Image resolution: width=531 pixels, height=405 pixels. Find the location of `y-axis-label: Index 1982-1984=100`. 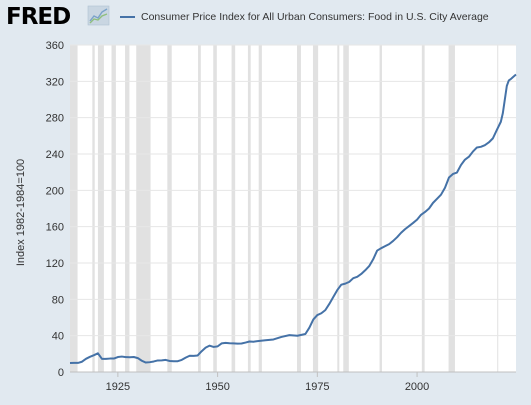

y-axis-label: Index 1982-1984=100 is located at coordinates (21, 212).